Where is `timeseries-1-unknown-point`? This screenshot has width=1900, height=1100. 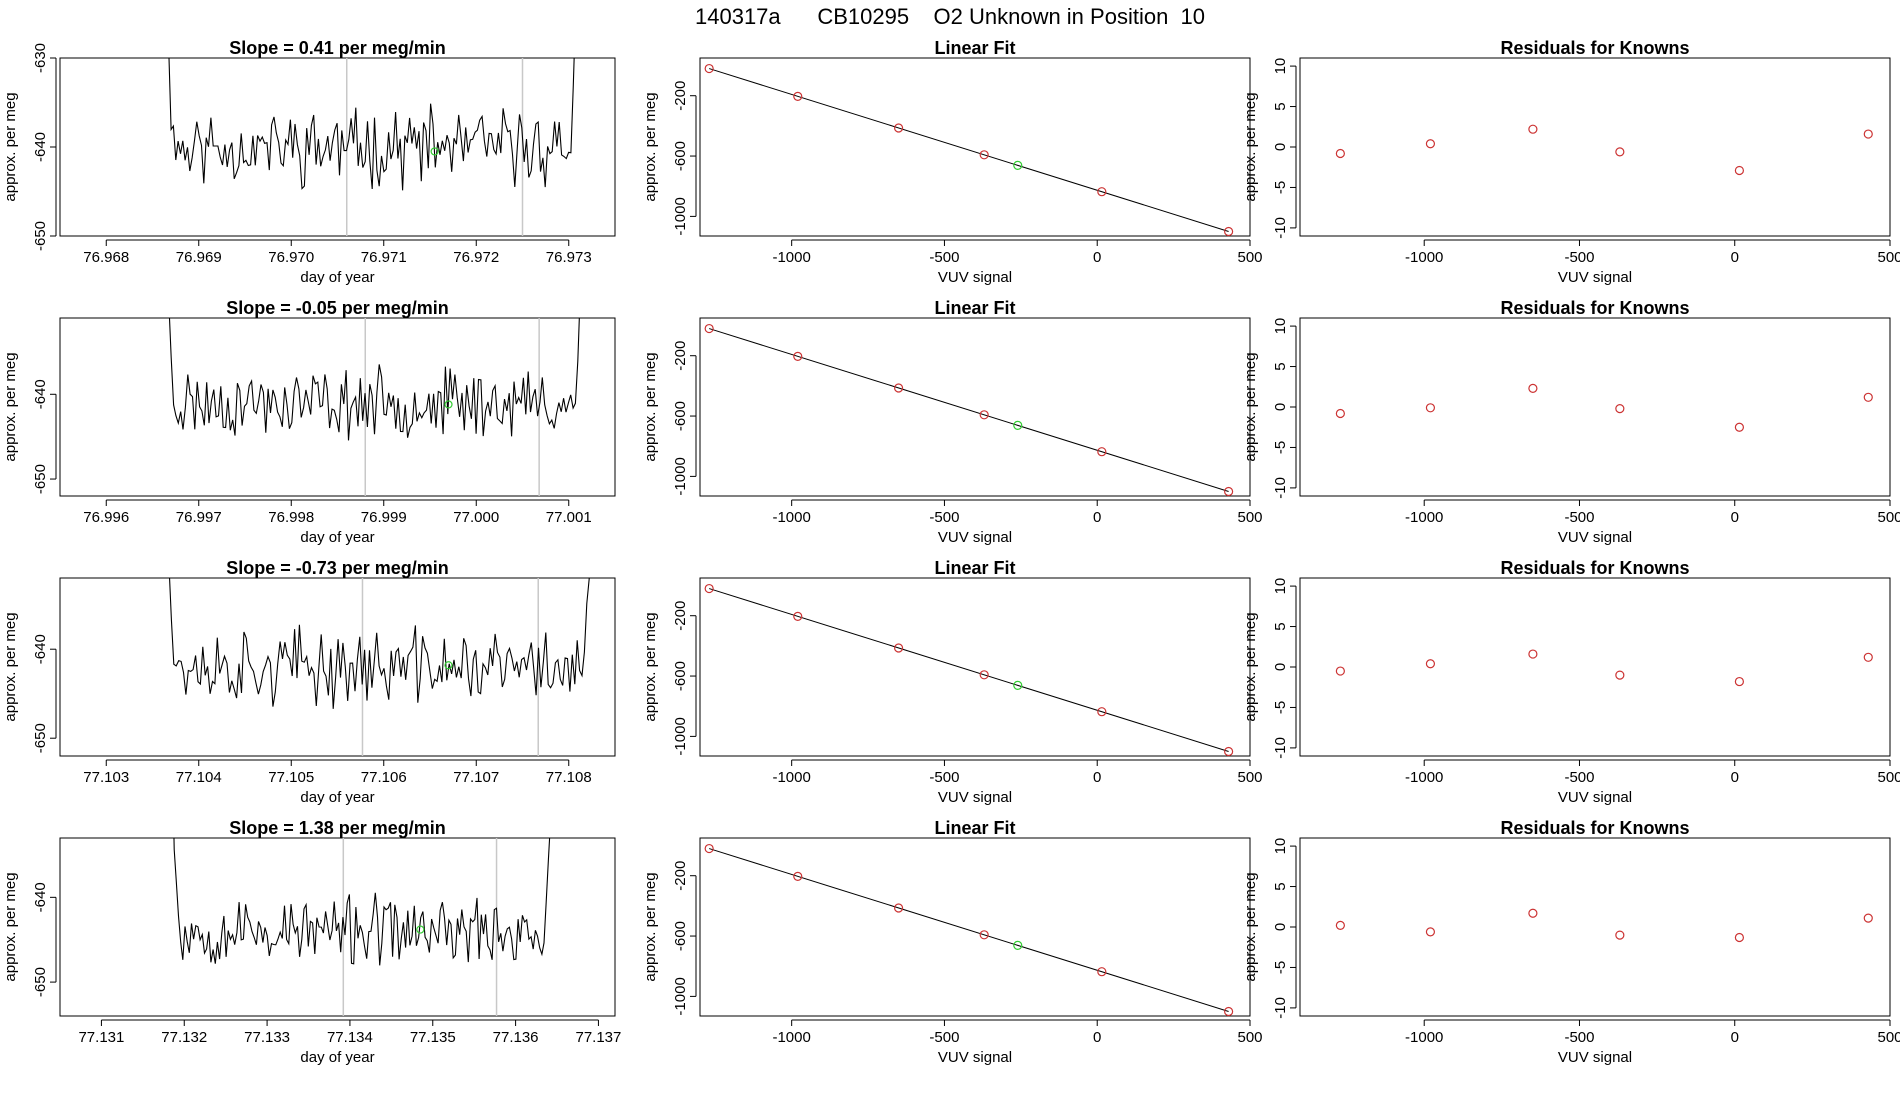
timeseries-1-unknown-point is located at coordinates (448, 404).